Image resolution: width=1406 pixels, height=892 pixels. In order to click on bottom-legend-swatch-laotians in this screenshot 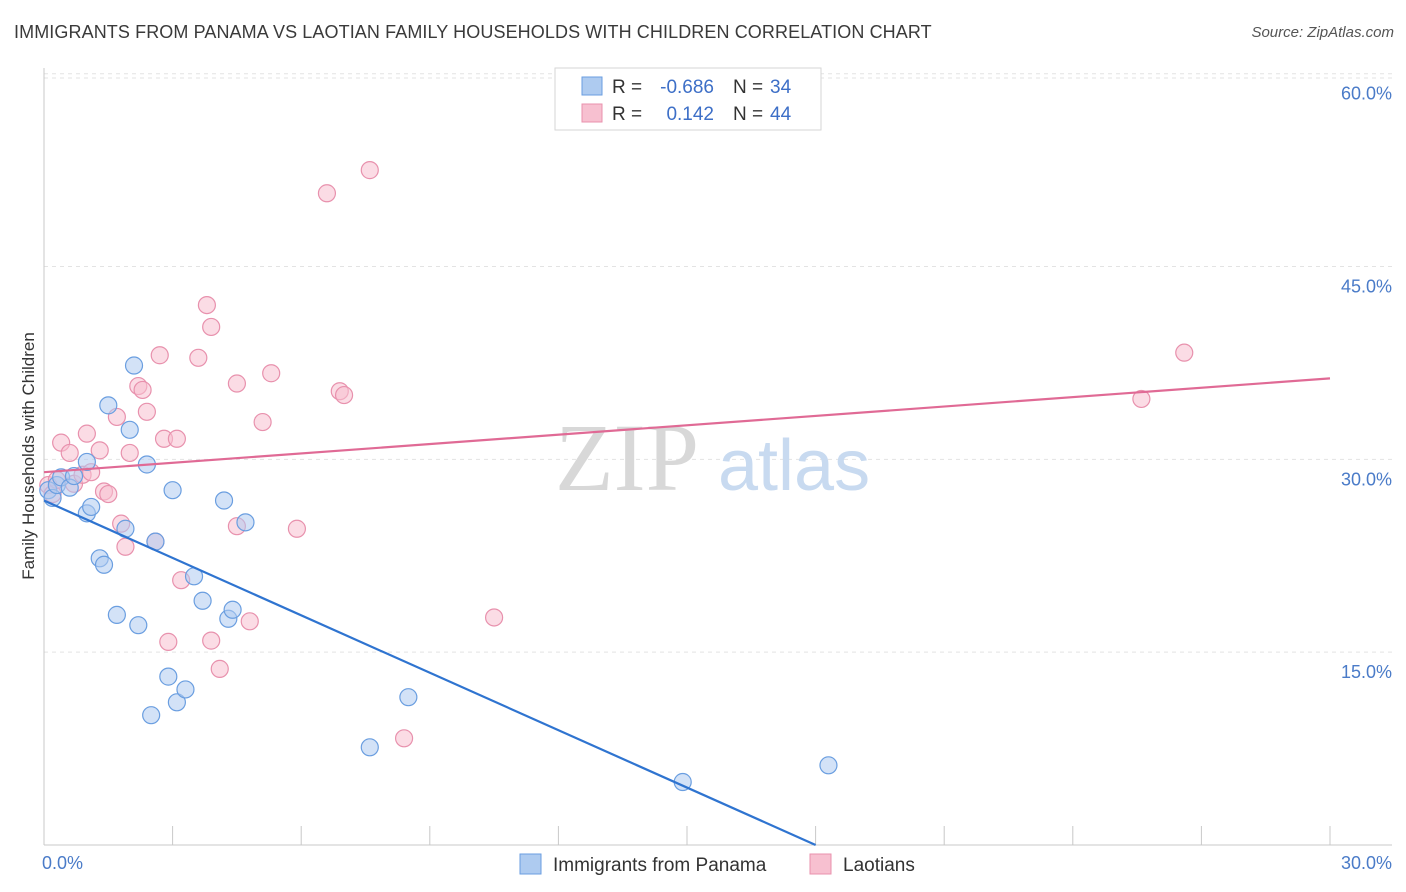, I will do `click(820, 864)`.